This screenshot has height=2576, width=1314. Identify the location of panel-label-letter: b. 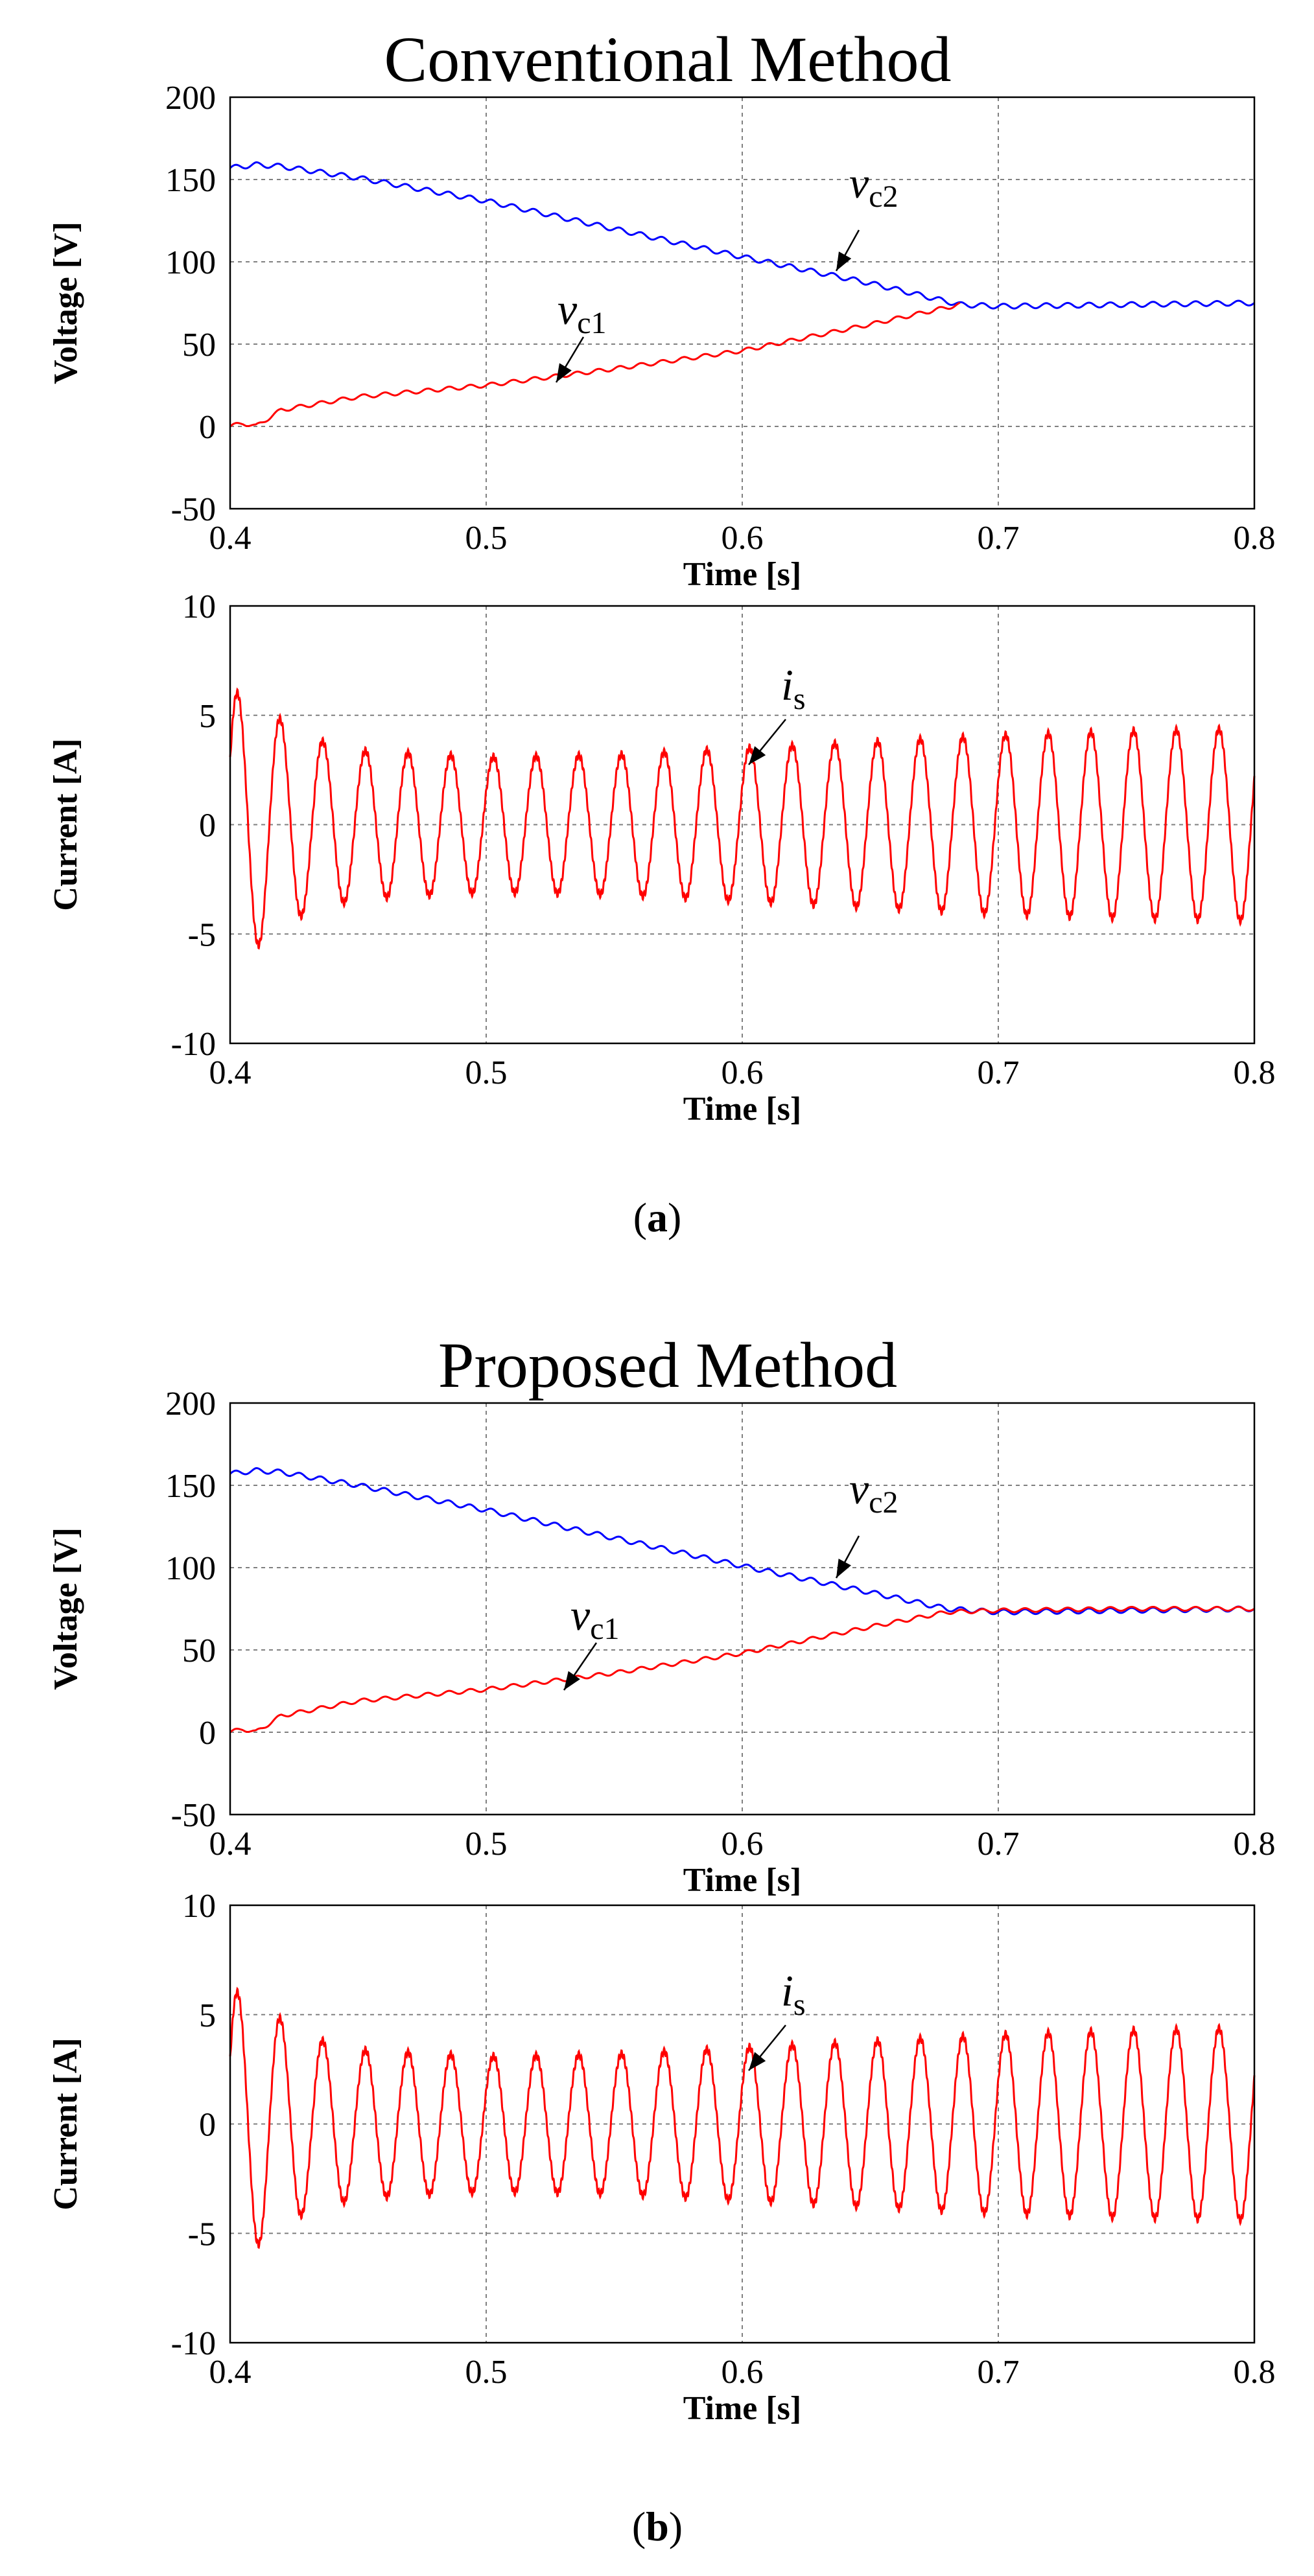
(657, 2526).